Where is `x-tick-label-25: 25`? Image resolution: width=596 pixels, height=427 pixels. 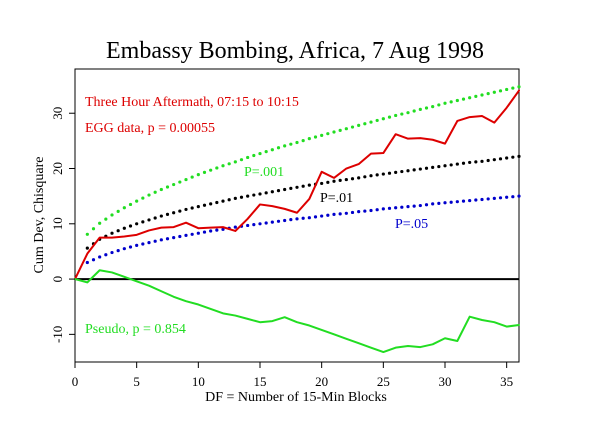 x-tick-label-25: 25 is located at coordinates (383, 381).